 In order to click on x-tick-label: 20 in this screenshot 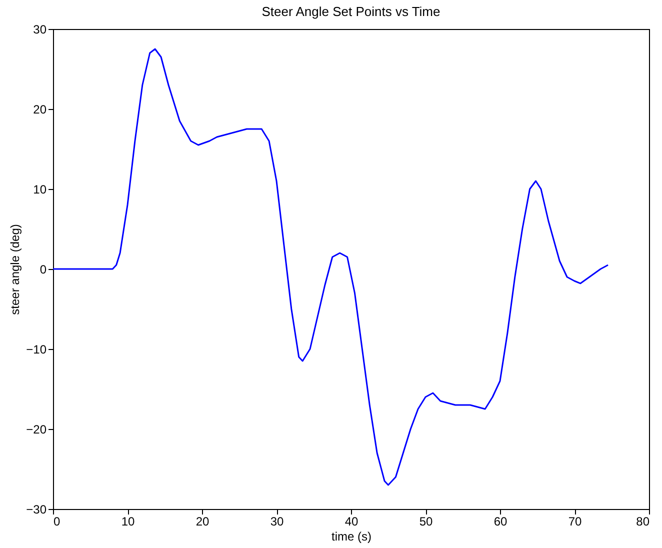, I will do `click(203, 521)`.